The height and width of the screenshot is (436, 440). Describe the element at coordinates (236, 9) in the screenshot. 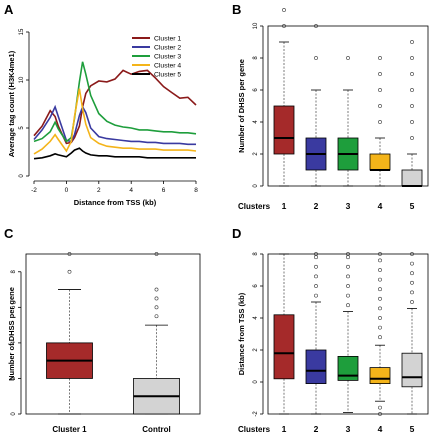

I see `panel-b-letter: B` at that location.